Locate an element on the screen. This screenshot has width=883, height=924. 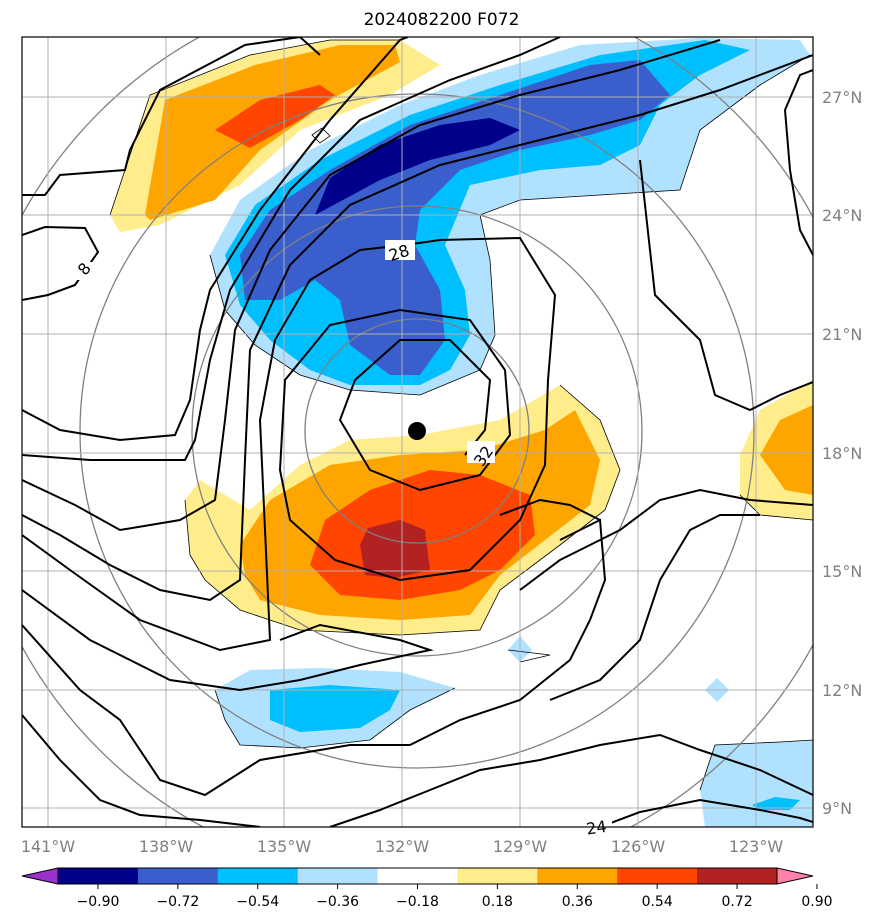
lat-tick-24n: 24°N is located at coordinates (842, 215).